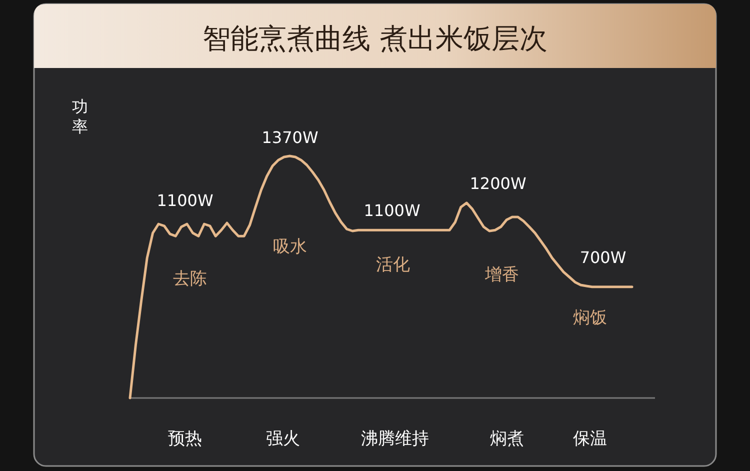 This screenshot has width=750, height=471. I want to click on text: 1370W, so click(290, 137).